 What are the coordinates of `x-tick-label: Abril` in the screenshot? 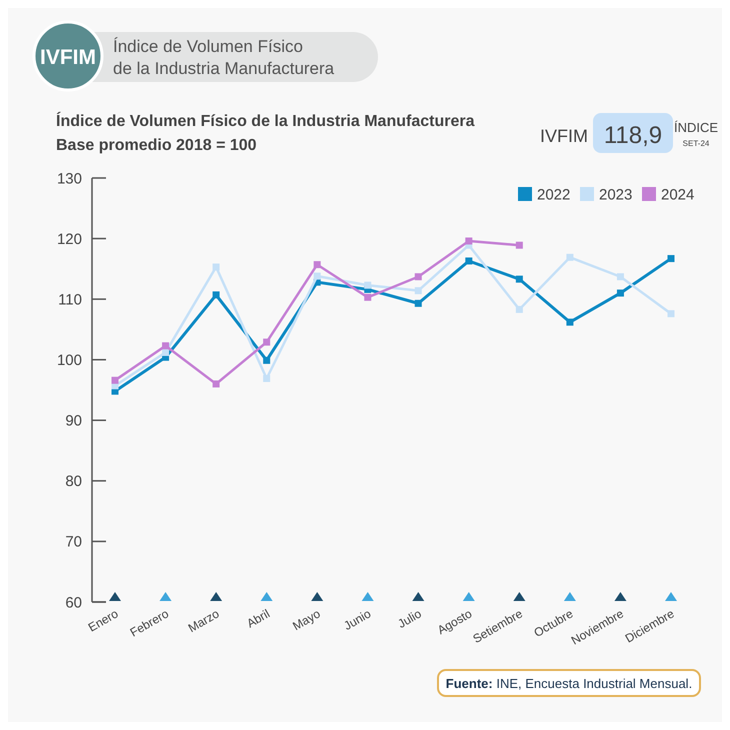 It's located at (258, 618).